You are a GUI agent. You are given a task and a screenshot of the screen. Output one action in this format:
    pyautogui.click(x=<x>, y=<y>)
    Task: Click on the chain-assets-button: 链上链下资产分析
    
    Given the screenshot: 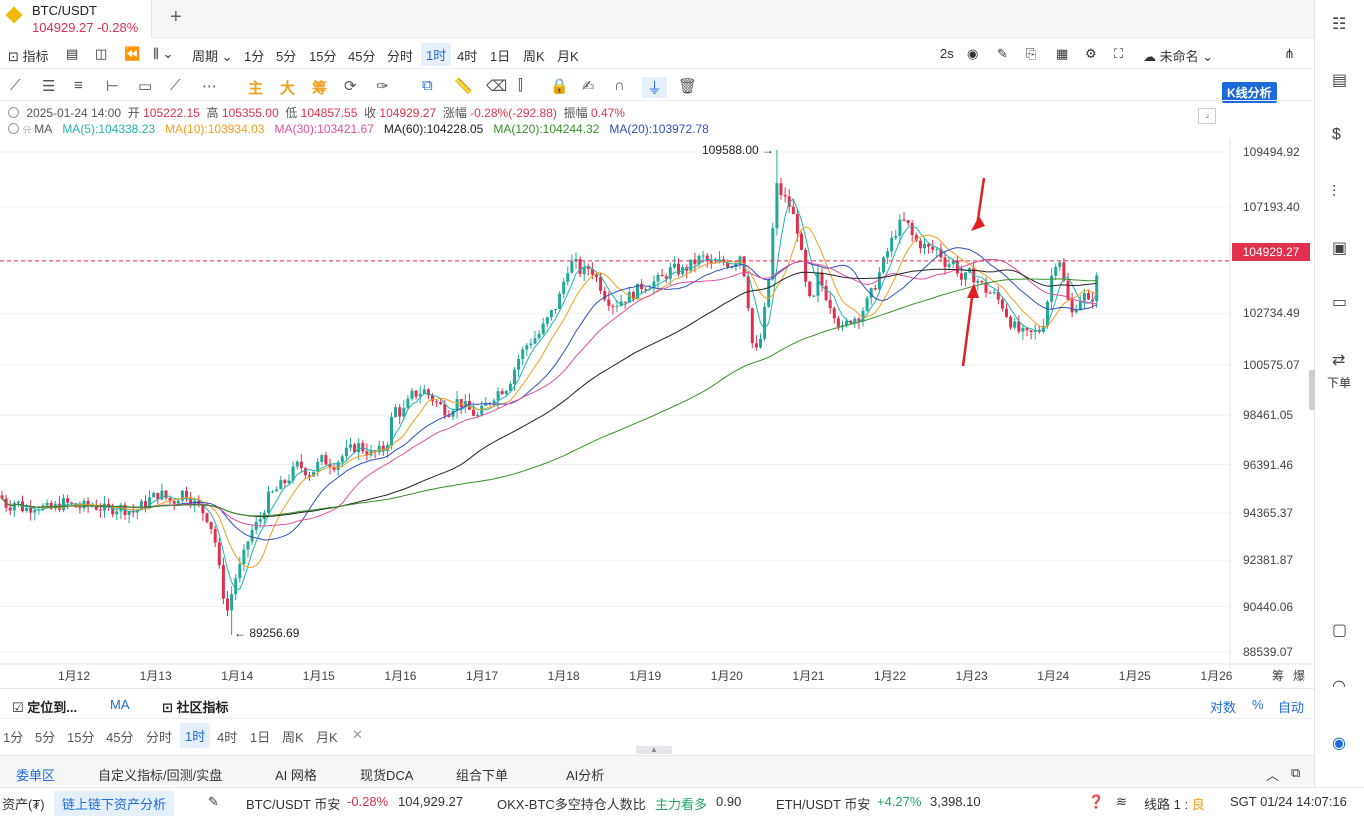 What is the action you would take?
    pyautogui.click(x=114, y=803)
    